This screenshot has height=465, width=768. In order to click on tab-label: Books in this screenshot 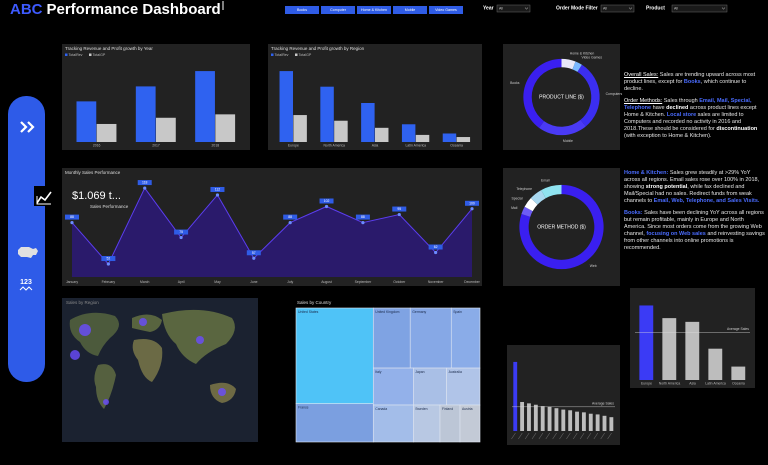, I will do `click(302, 10)`.